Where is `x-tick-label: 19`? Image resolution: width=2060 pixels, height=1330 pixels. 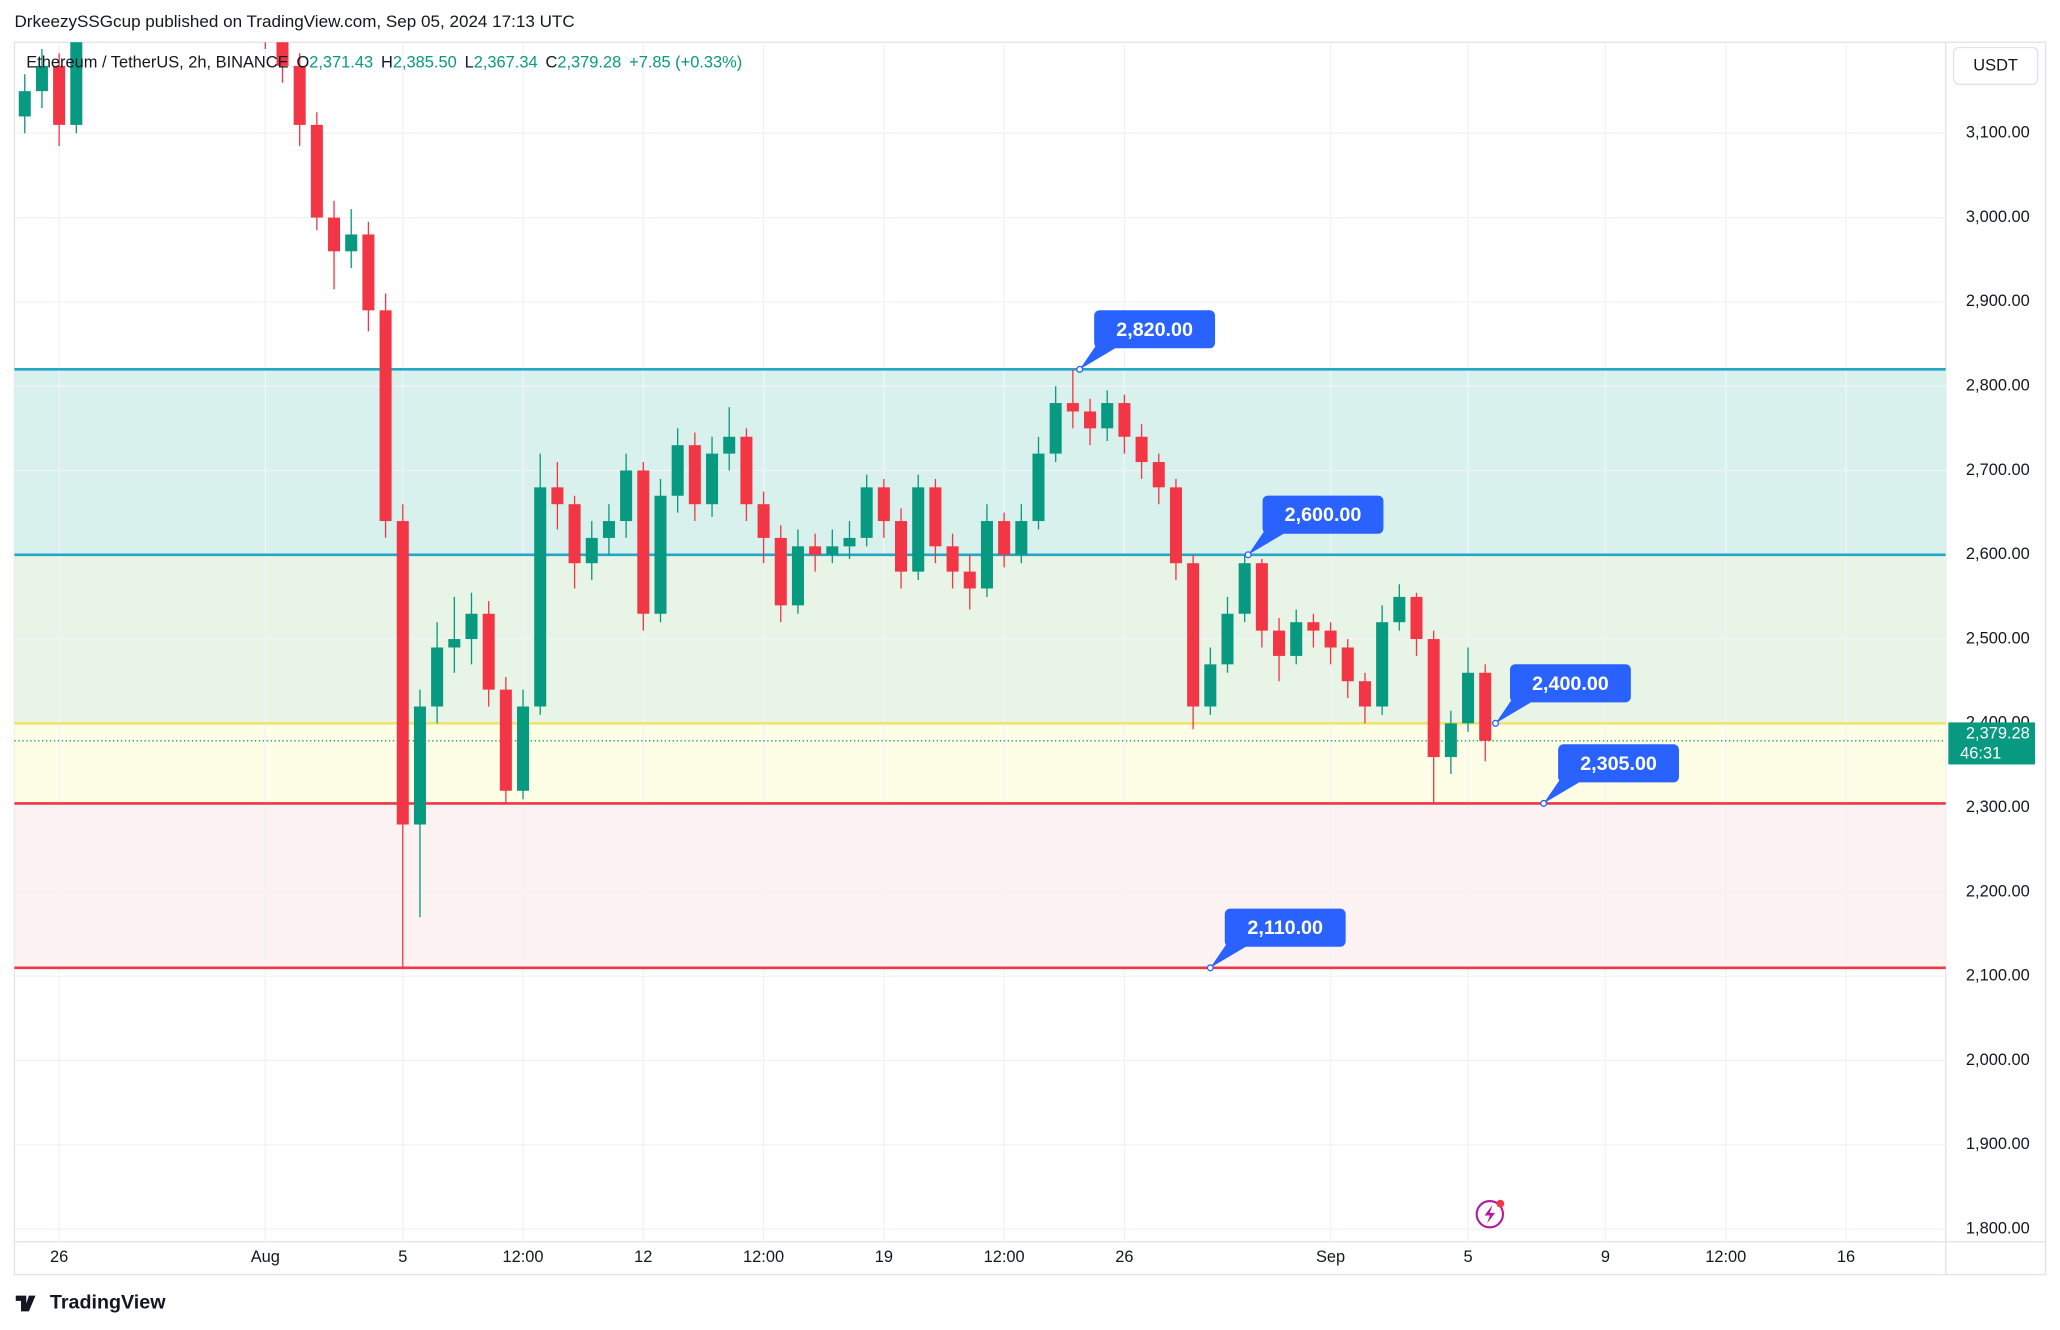 x-tick-label: 19 is located at coordinates (884, 1257).